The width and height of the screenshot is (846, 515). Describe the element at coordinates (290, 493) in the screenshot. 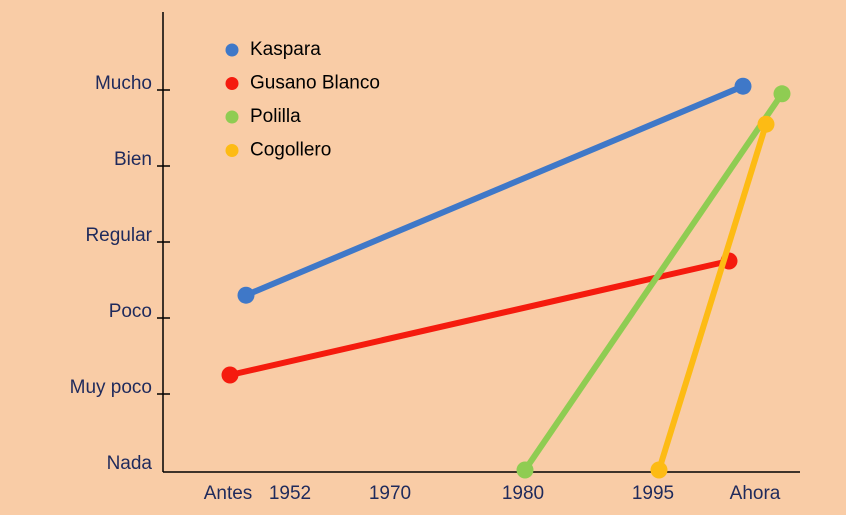

I see `x-tick-label: 1952` at that location.